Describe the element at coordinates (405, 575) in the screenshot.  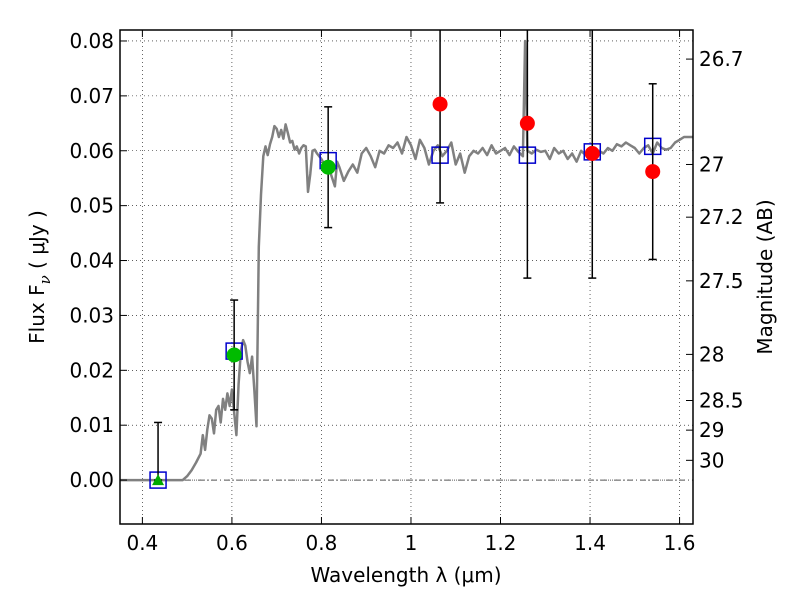
I see `x-axis-label: Wavelength λ (μm)` at that location.